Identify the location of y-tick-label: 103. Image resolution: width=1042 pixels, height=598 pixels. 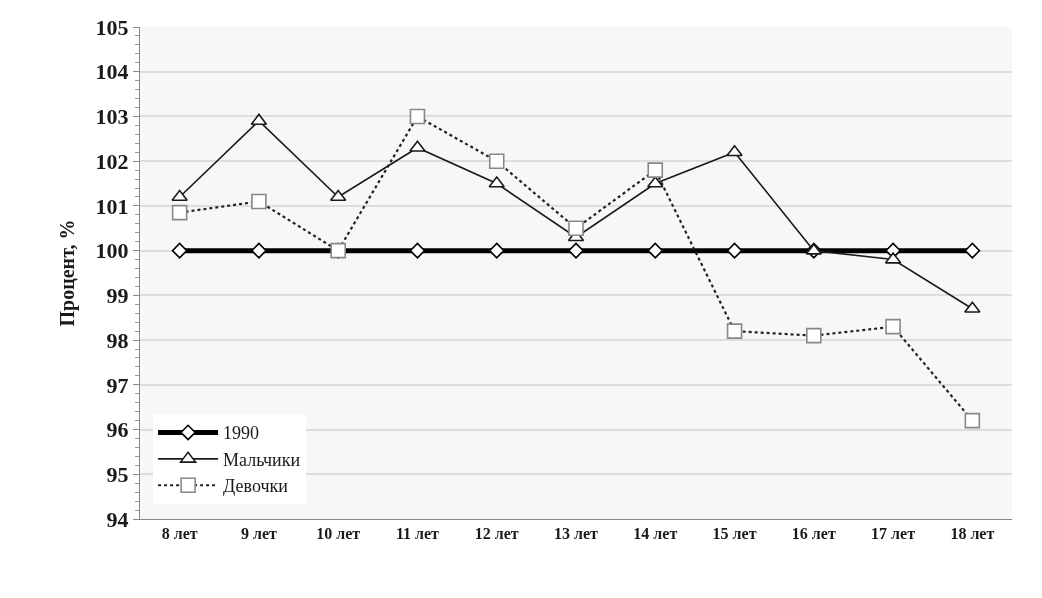
(112, 117).